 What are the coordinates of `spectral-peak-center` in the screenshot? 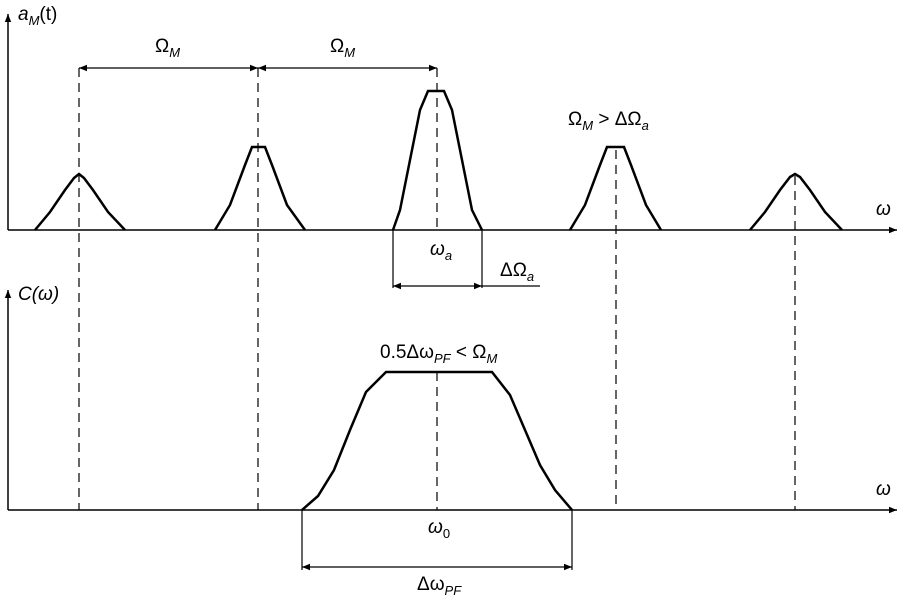 It's located at (437, 160).